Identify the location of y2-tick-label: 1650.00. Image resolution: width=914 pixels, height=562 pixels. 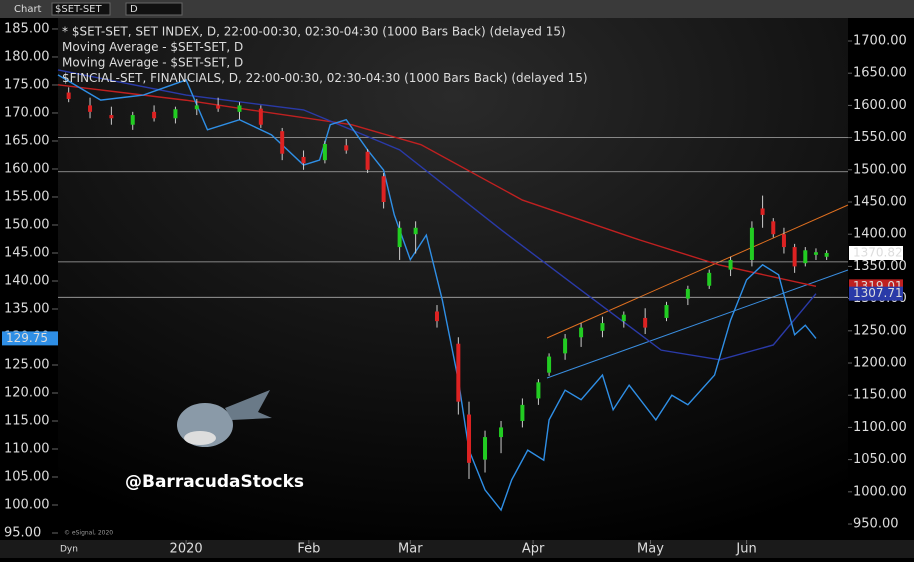
(880, 73).